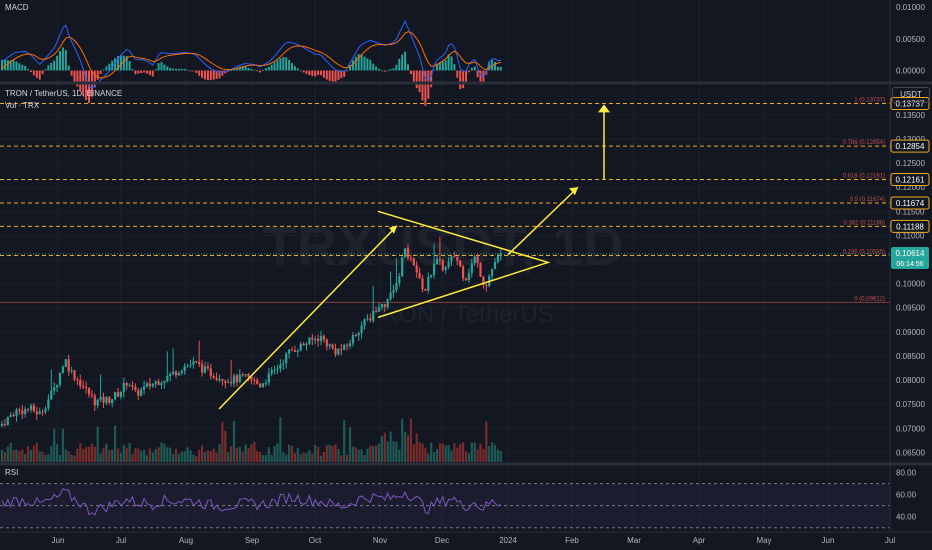  What do you see at coordinates (442, 540) in the screenshot?
I see `time-tick-label: Dec` at bounding box center [442, 540].